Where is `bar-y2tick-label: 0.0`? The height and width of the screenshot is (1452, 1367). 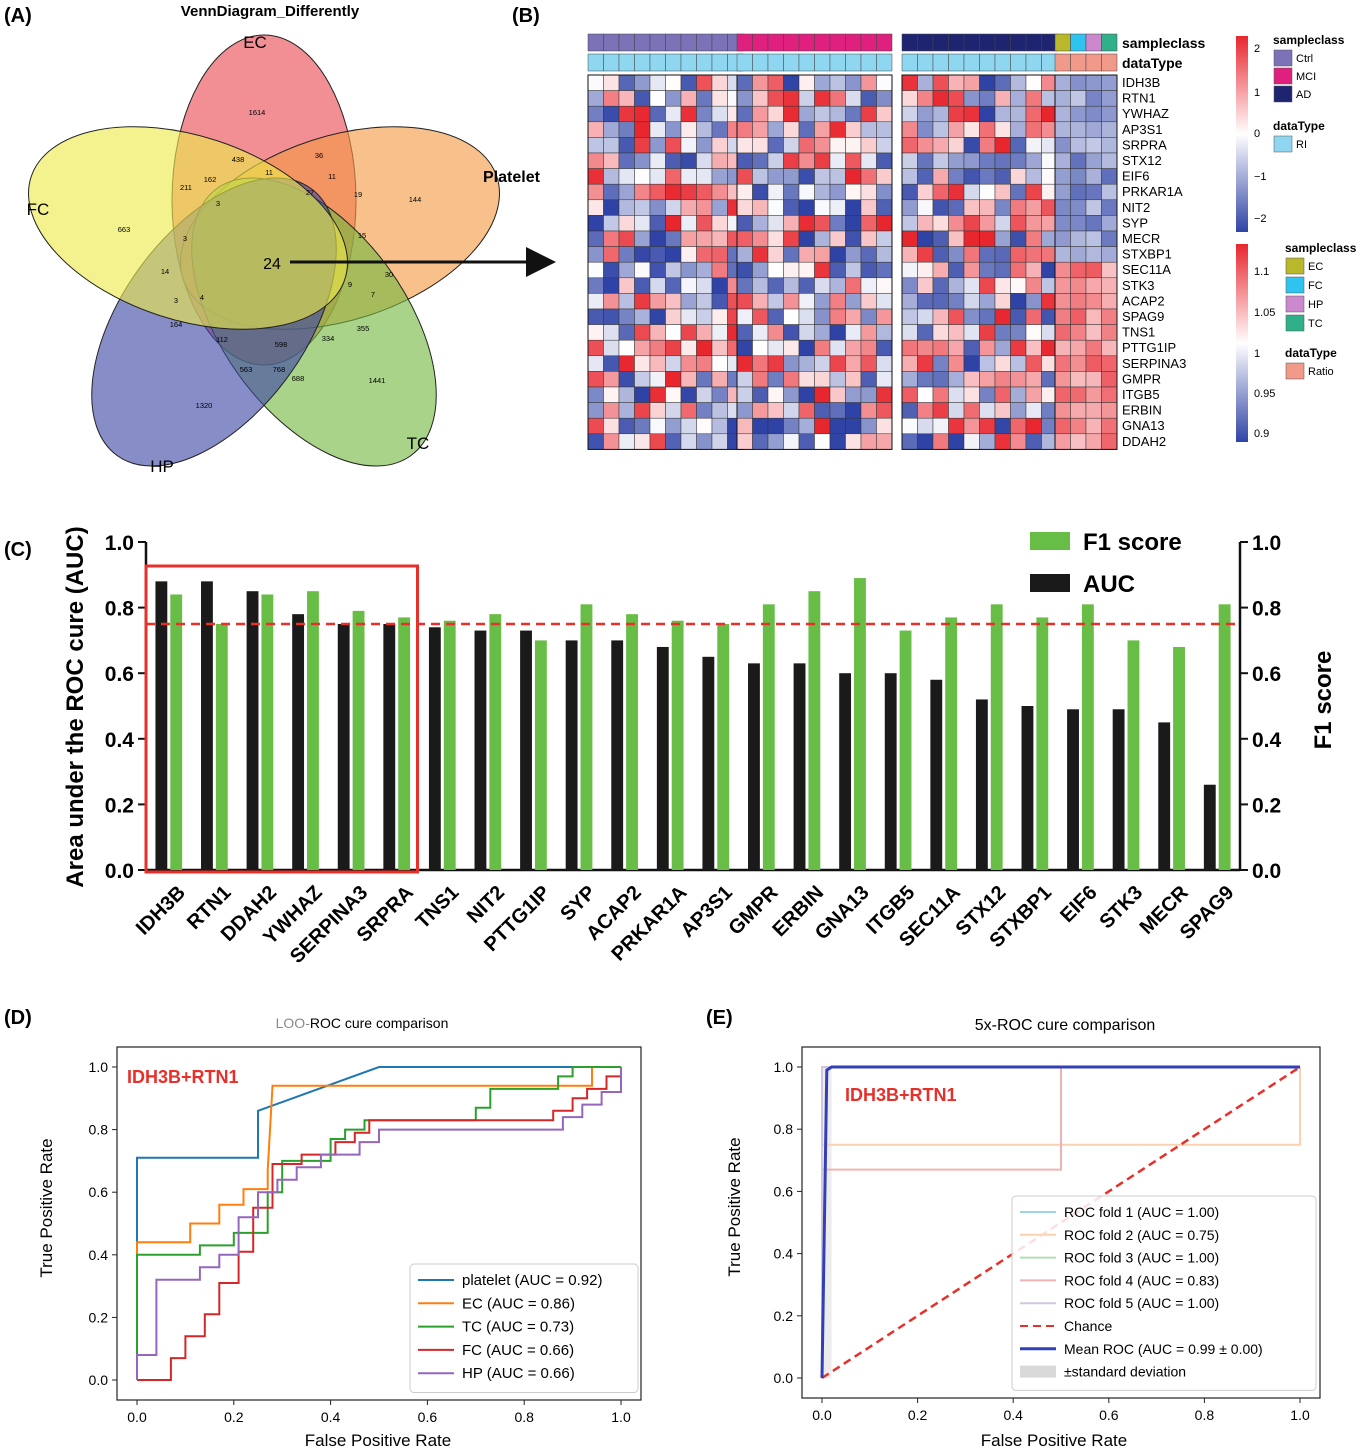
bar-y2tick-label: 0.0 is located at coordinates (1266, 871).